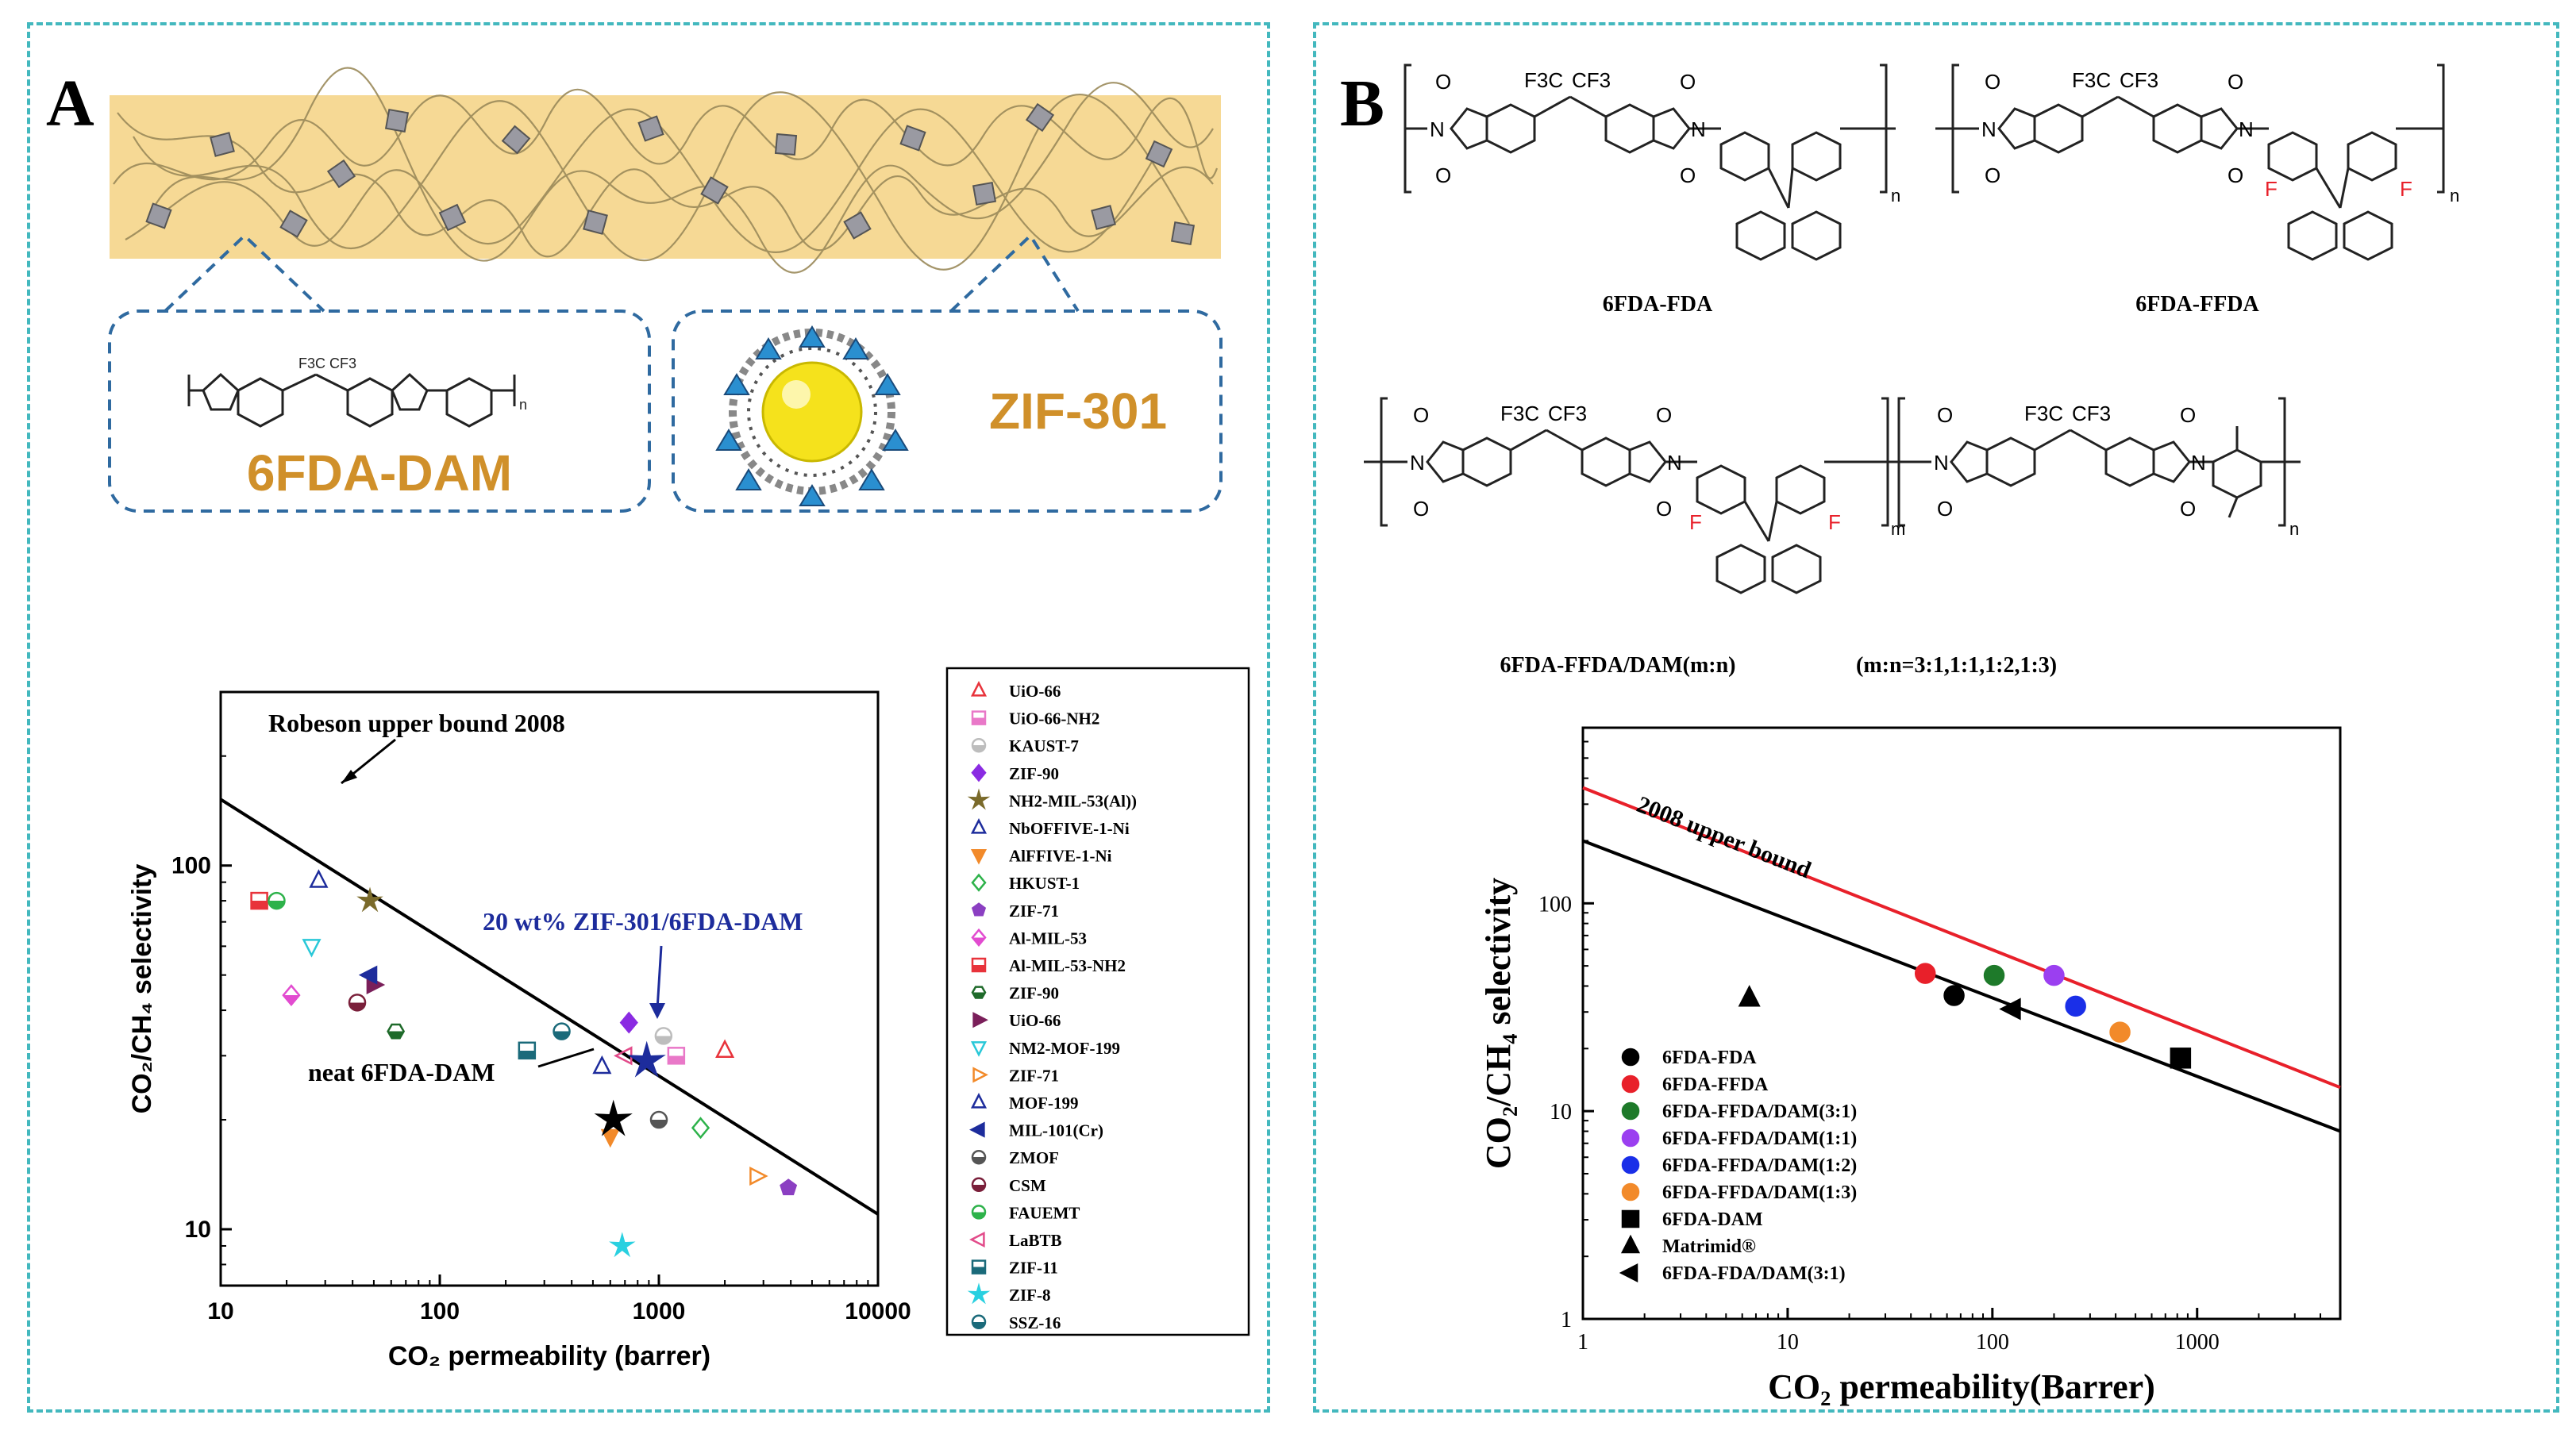 The height and width of the screenshot is (1434, 2576). What do you see at coordinates (1665, 137) in the screenshot?
I see `structure-6fda-fda-labels: O O N N O O F3C CF3 n` at bounding box center [1665, 137].